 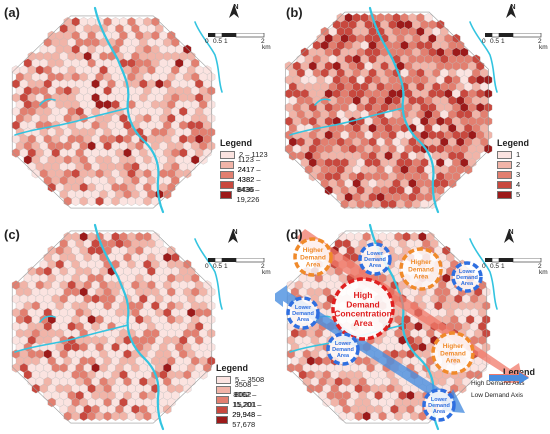 I want to click on lower-demand-area-4-label: Area, so click(x=343, y=356).